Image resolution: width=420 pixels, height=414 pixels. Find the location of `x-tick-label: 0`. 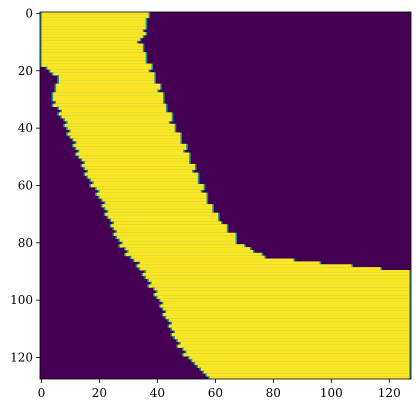

x-tick-label: 0 is located at coordinates (42, 393).